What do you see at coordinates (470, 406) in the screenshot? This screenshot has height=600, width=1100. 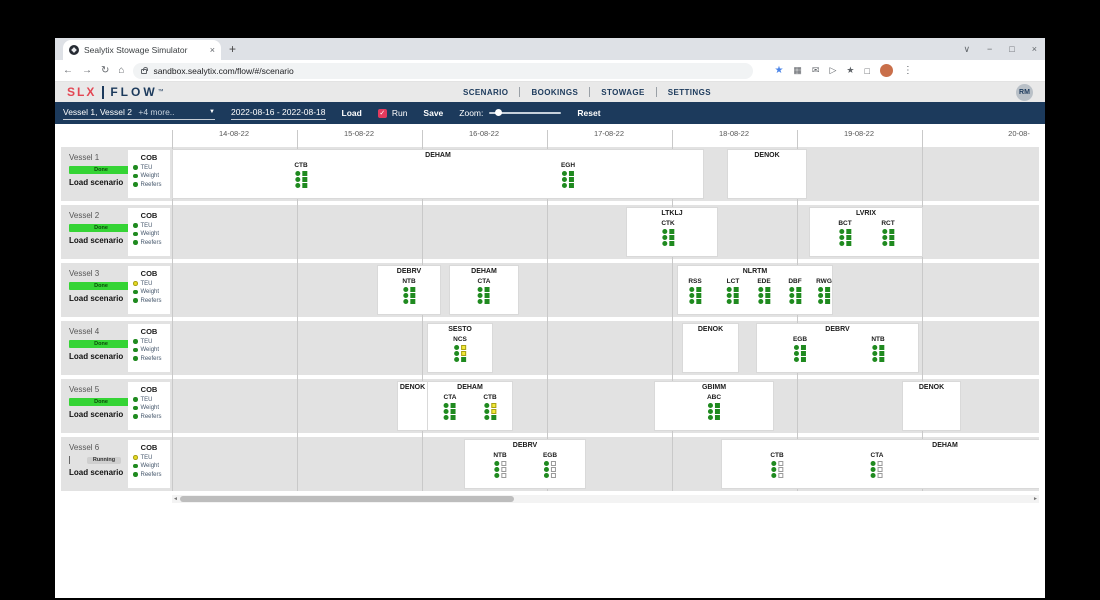 I see `port-block: DEHAM CTA CTB` at bounding box center [470, 406].